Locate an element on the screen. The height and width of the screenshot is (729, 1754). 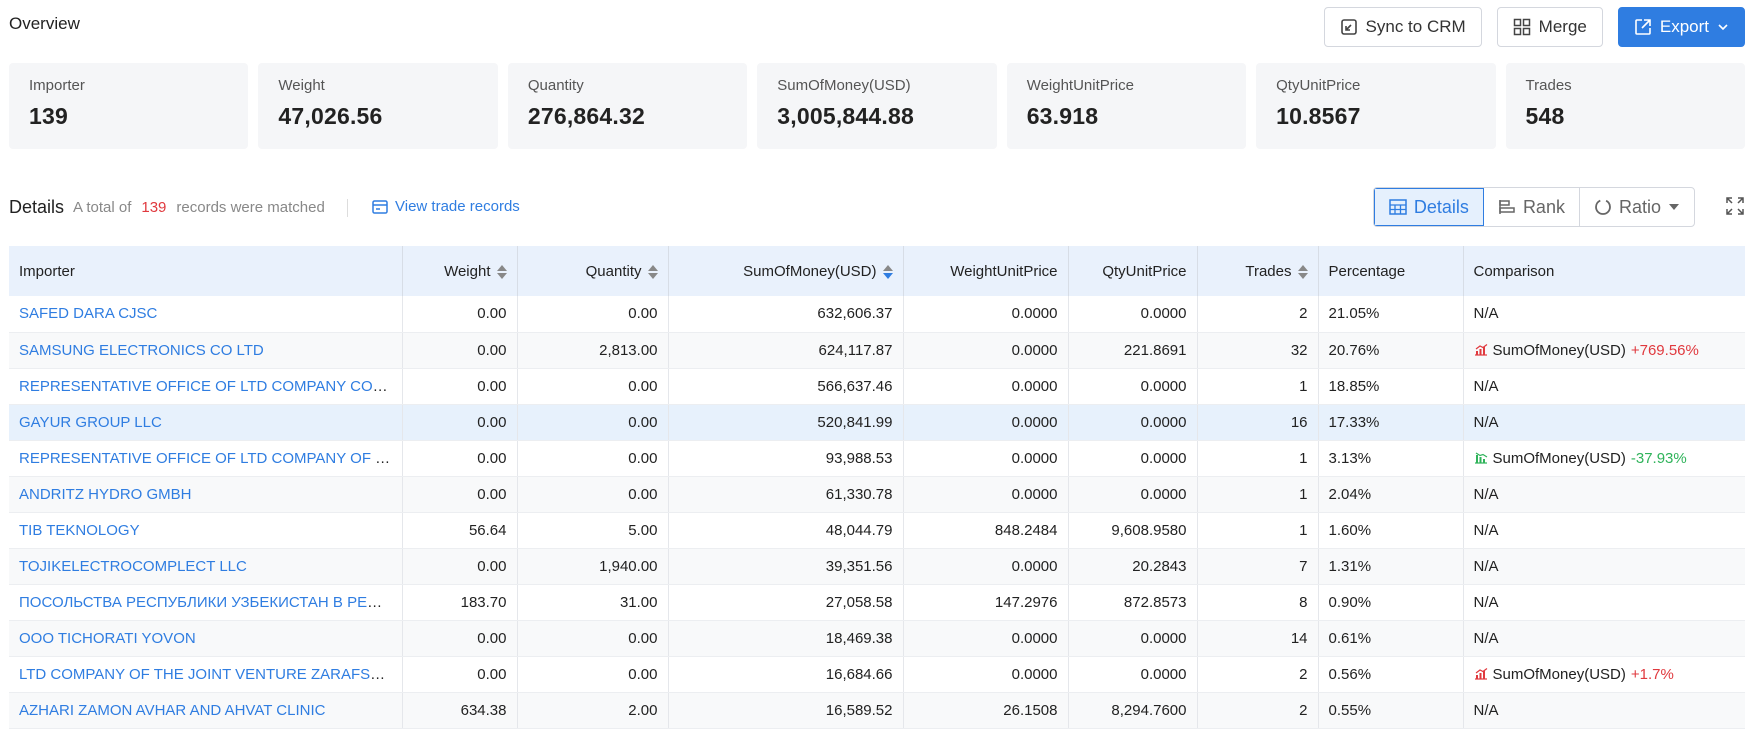
view-rank-label: Rank is located at coordinates (1543, 206).